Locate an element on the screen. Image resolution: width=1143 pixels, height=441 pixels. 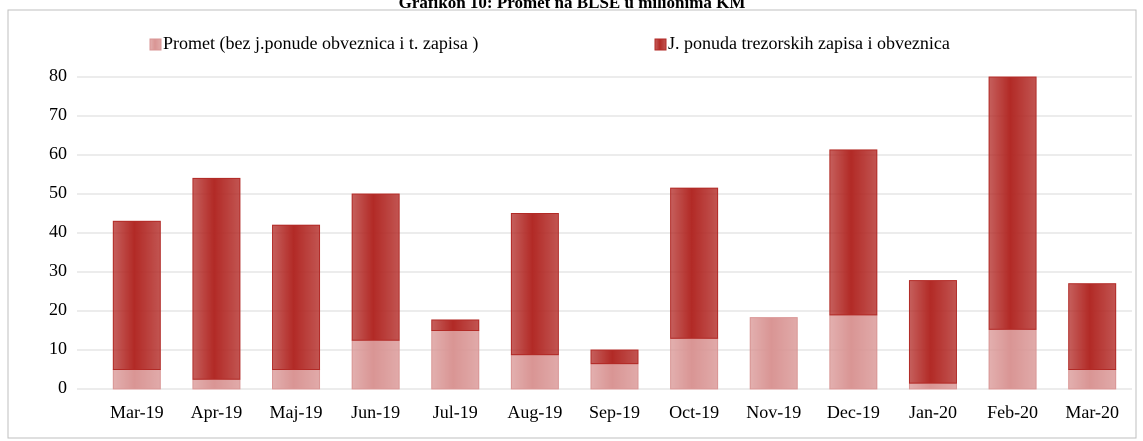
x-tick-label: Nov-19 is located at coordinates (773, 412).